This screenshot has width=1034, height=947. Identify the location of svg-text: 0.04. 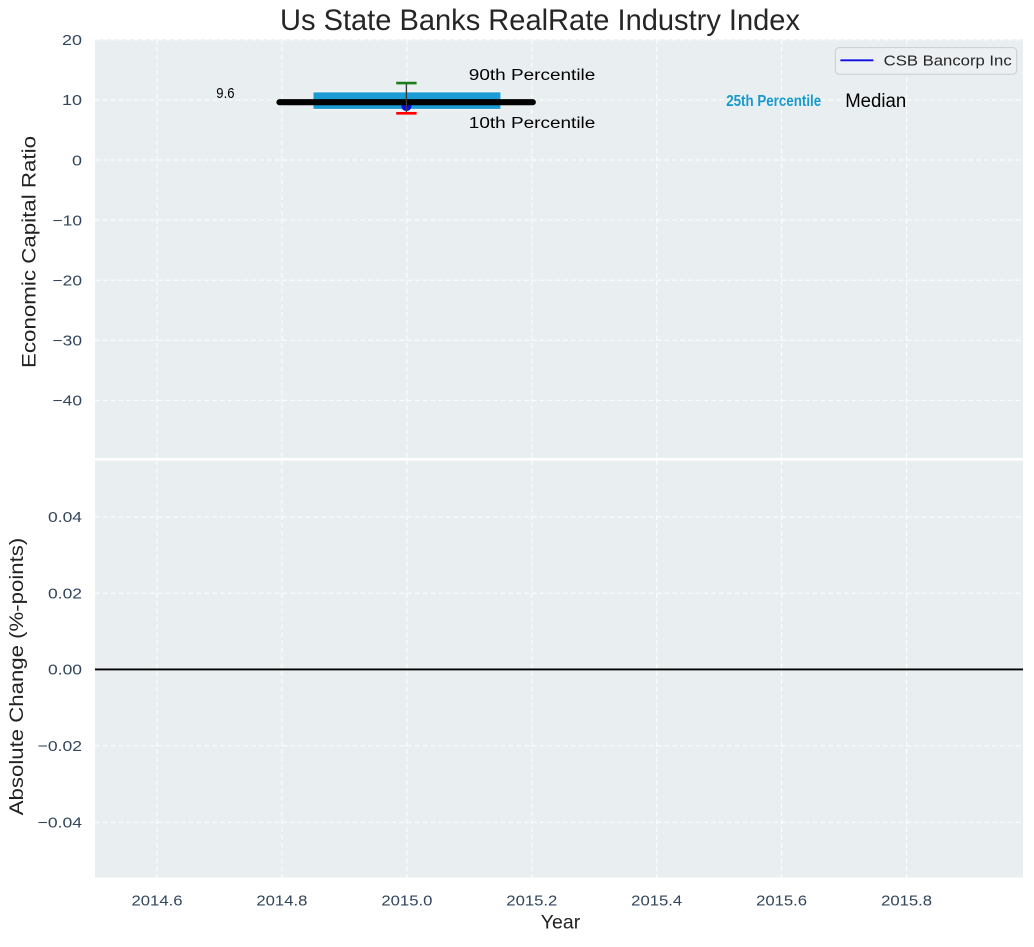
(65, 517).